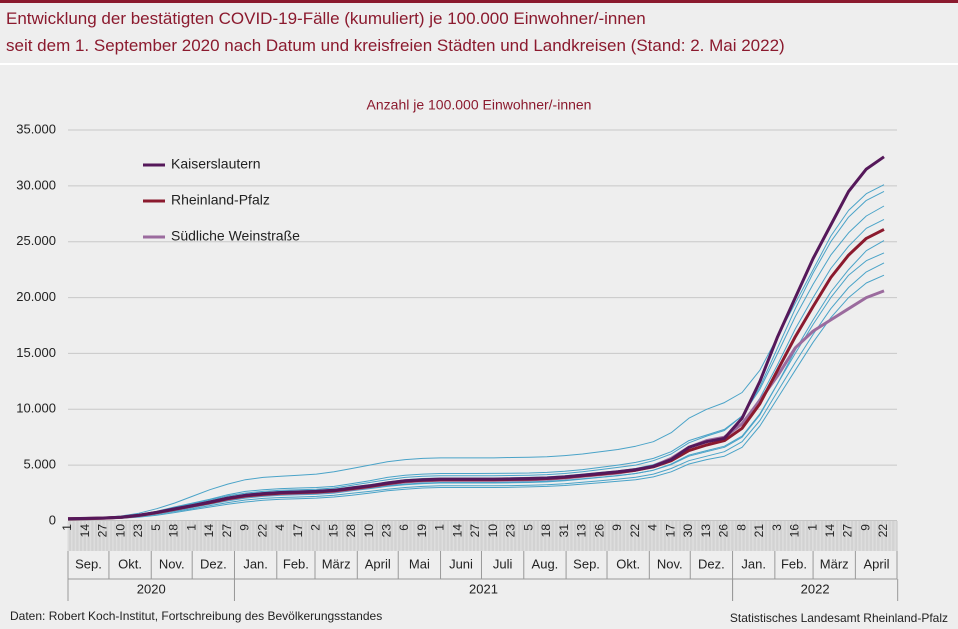 The image size is (958, 629). I want to click on x-tick-label: 28, so click(351, 531).